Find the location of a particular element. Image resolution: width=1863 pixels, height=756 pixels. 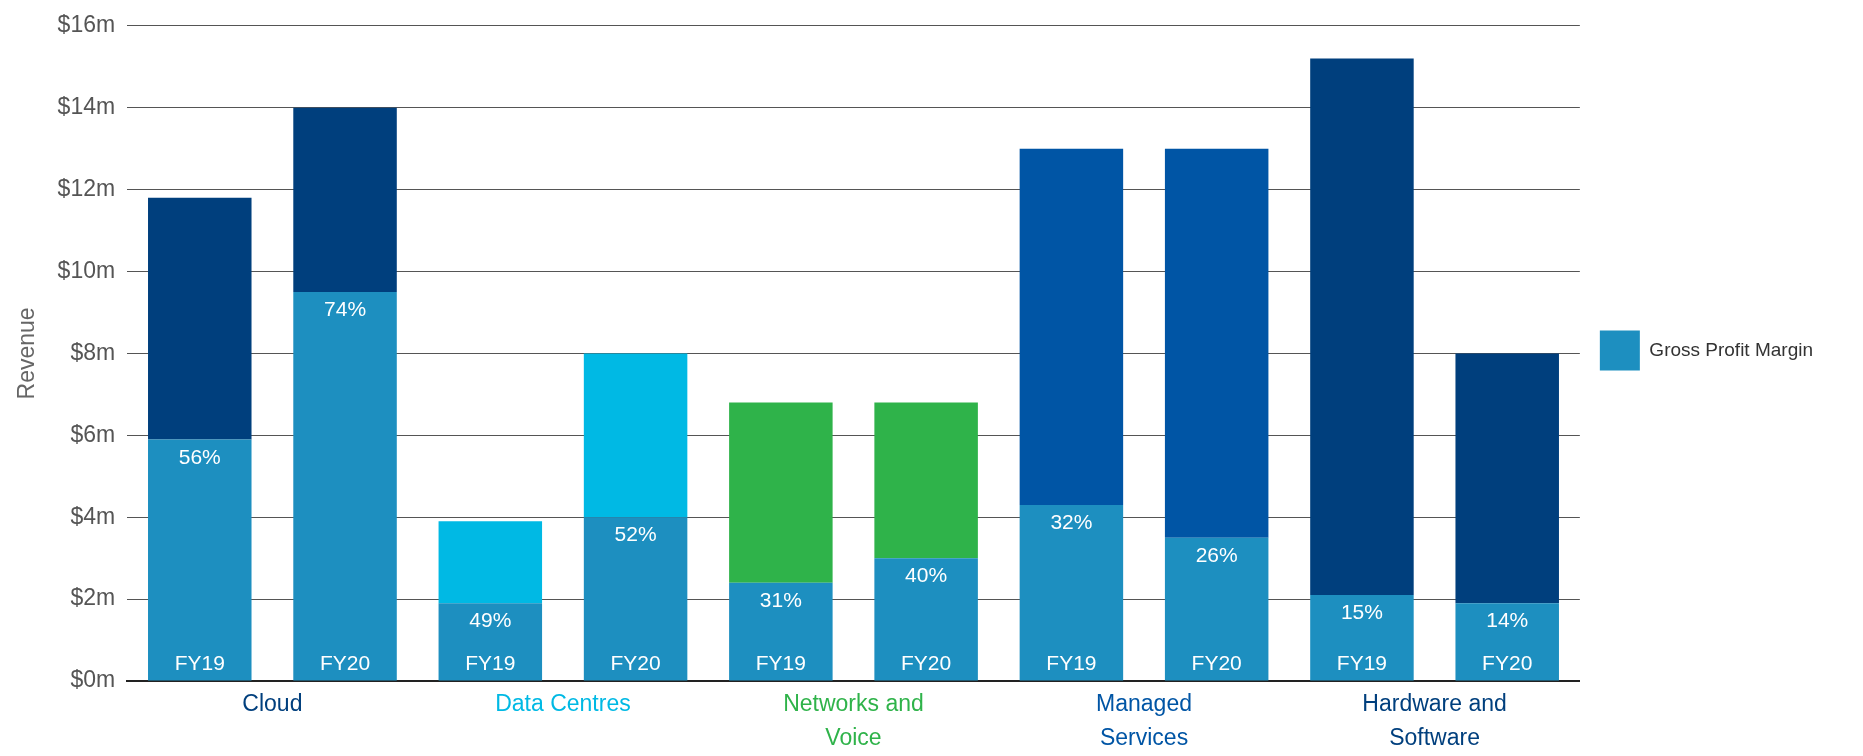

y-tick-label: $14m is located at coordinates (86, 106).